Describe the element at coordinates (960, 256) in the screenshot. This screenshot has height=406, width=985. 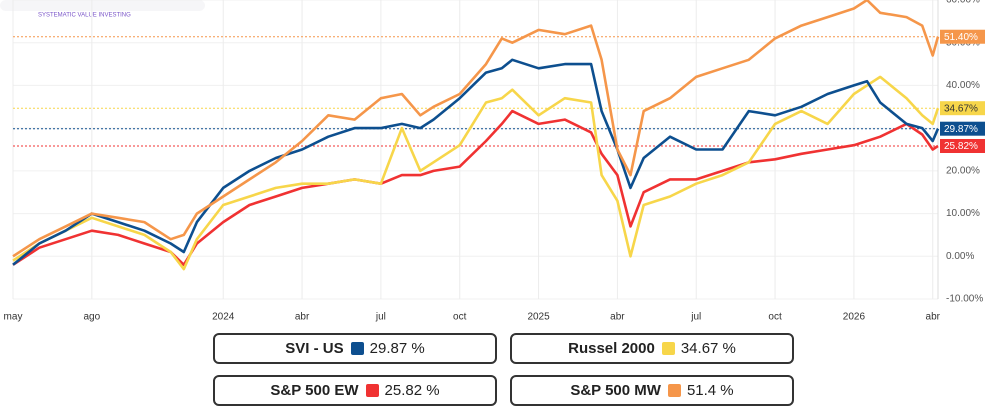
I see `y-tick-label: 0.00%` at that location.